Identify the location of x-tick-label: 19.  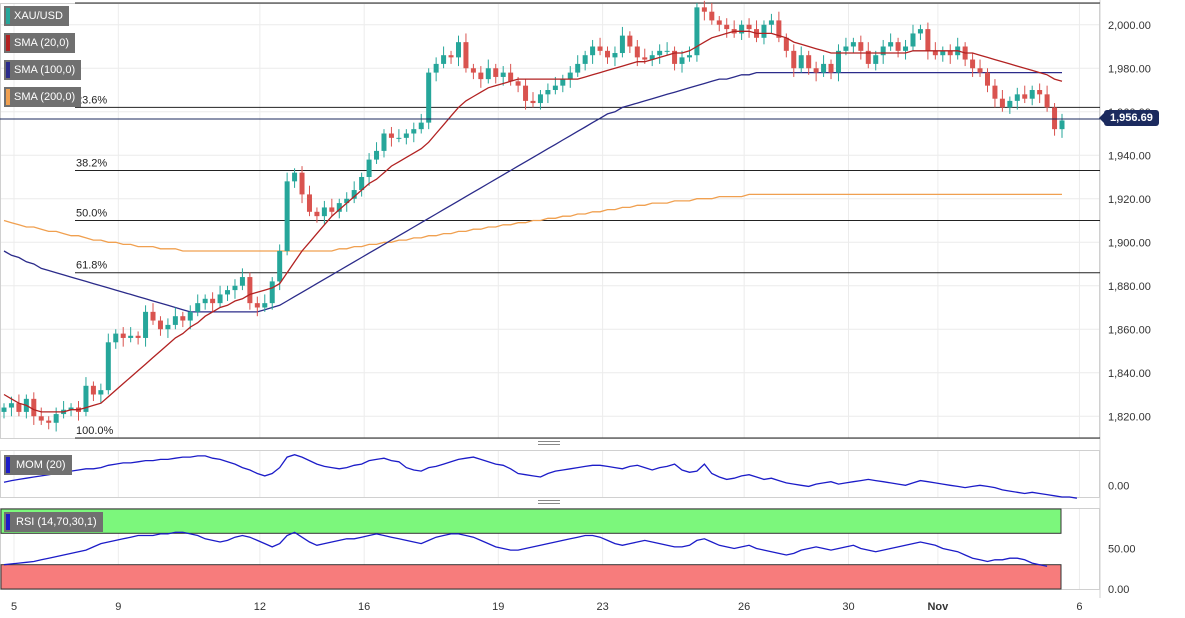
(498, 607).